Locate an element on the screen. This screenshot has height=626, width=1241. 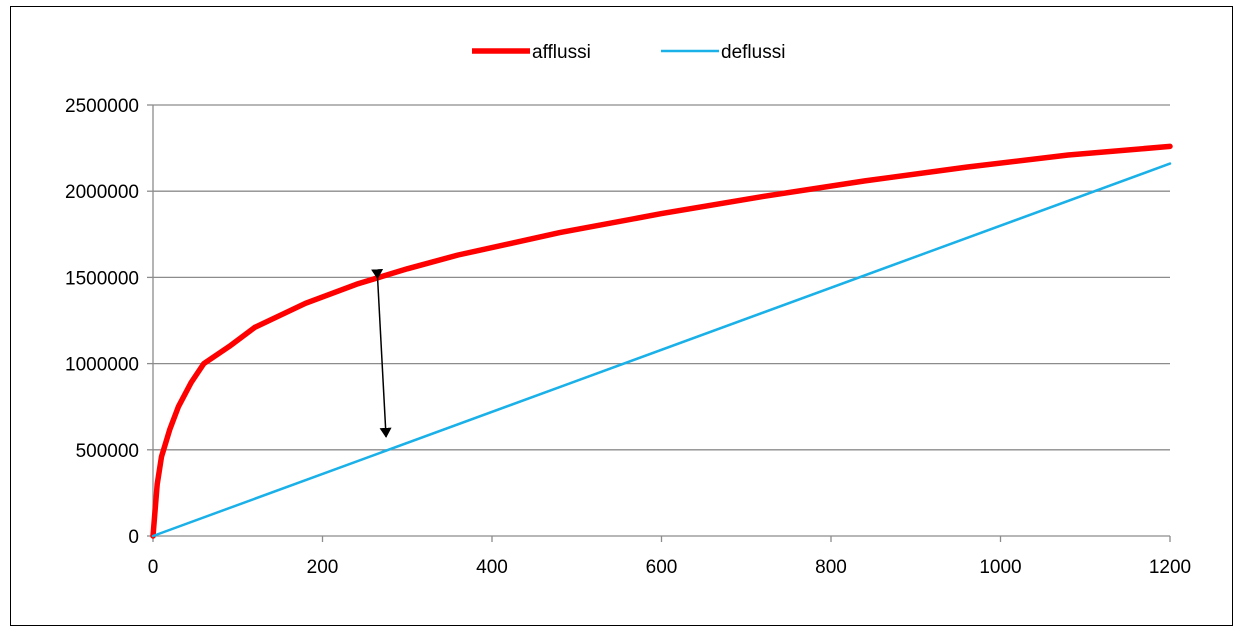
x-tick-label: 1200 is located at coordinates (1170, 567).